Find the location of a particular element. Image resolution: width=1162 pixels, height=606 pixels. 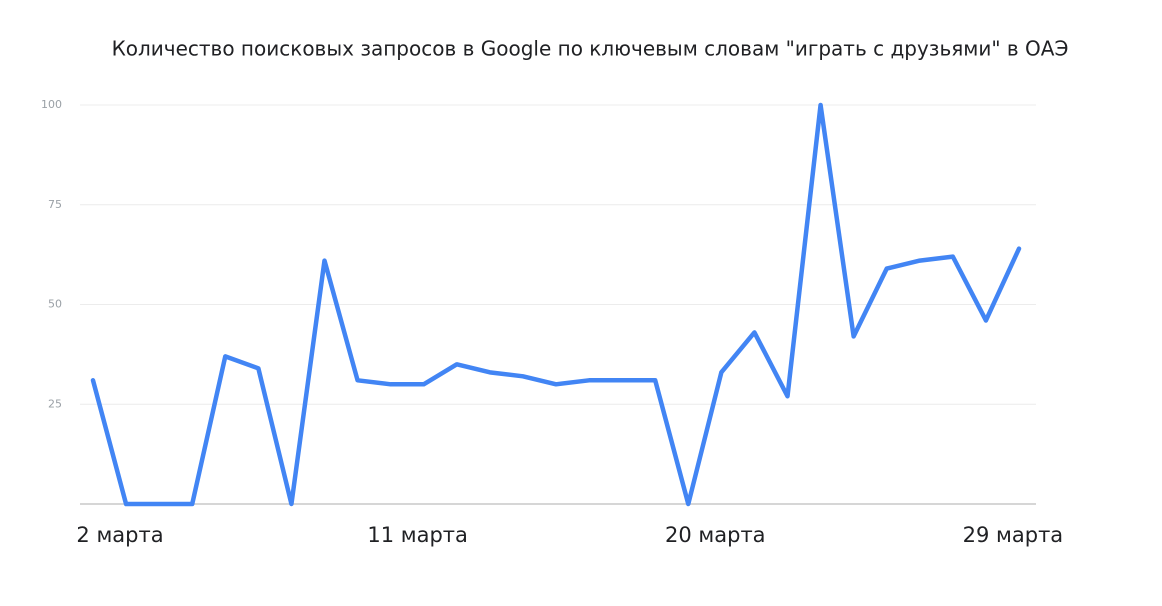

y-tick-label: 100 is located at coordinates (51, 104).